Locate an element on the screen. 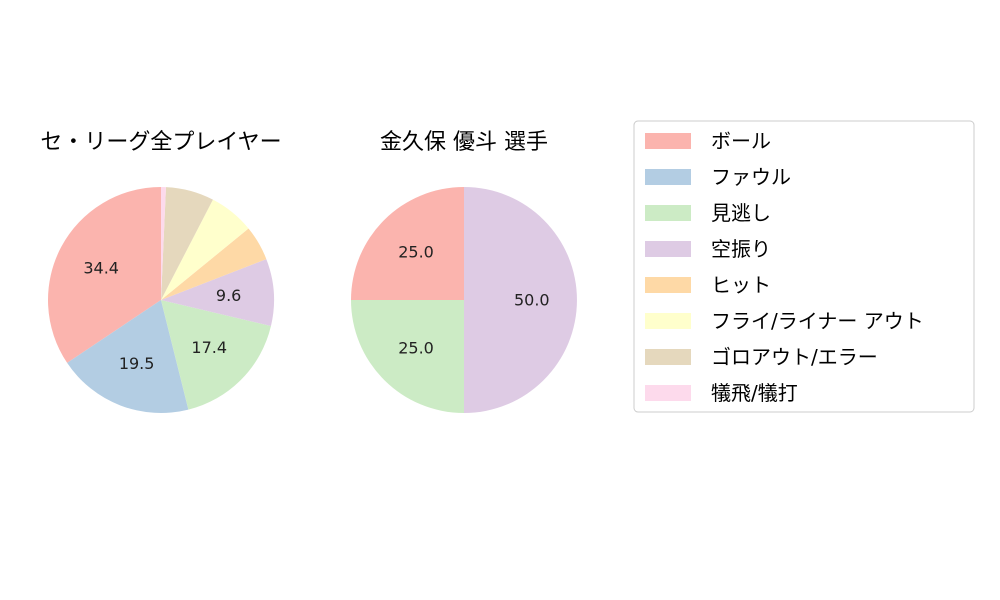 The width and height of the screenshot is (1000, 600). legend-label-6: ゴロアウト/エラー is located at coordinates (794, 357).